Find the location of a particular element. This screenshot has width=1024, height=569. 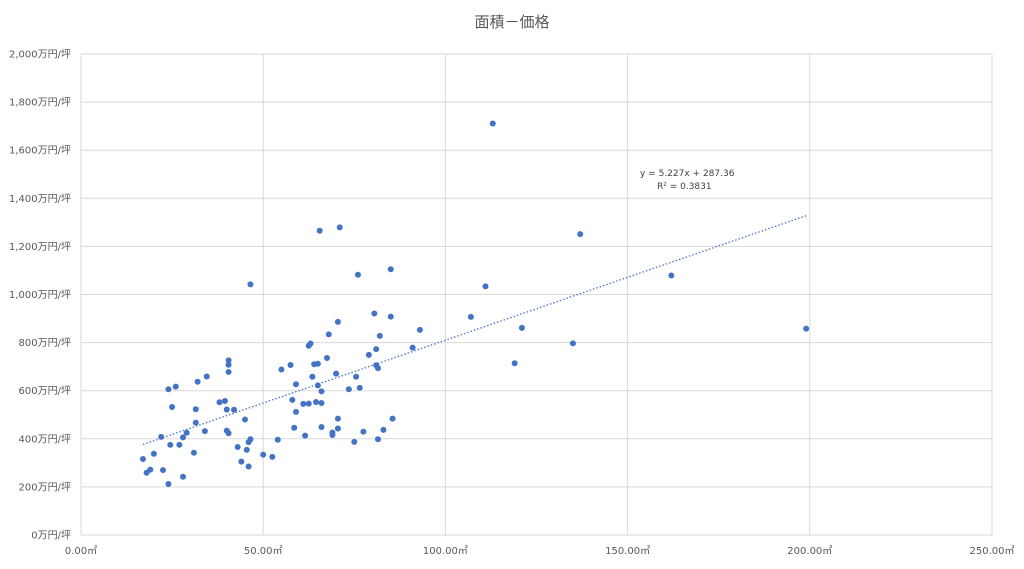

trendline-annotation: y = 5.227x + 287.36 R² = 0.3831 is located at coordinates (687, 180).